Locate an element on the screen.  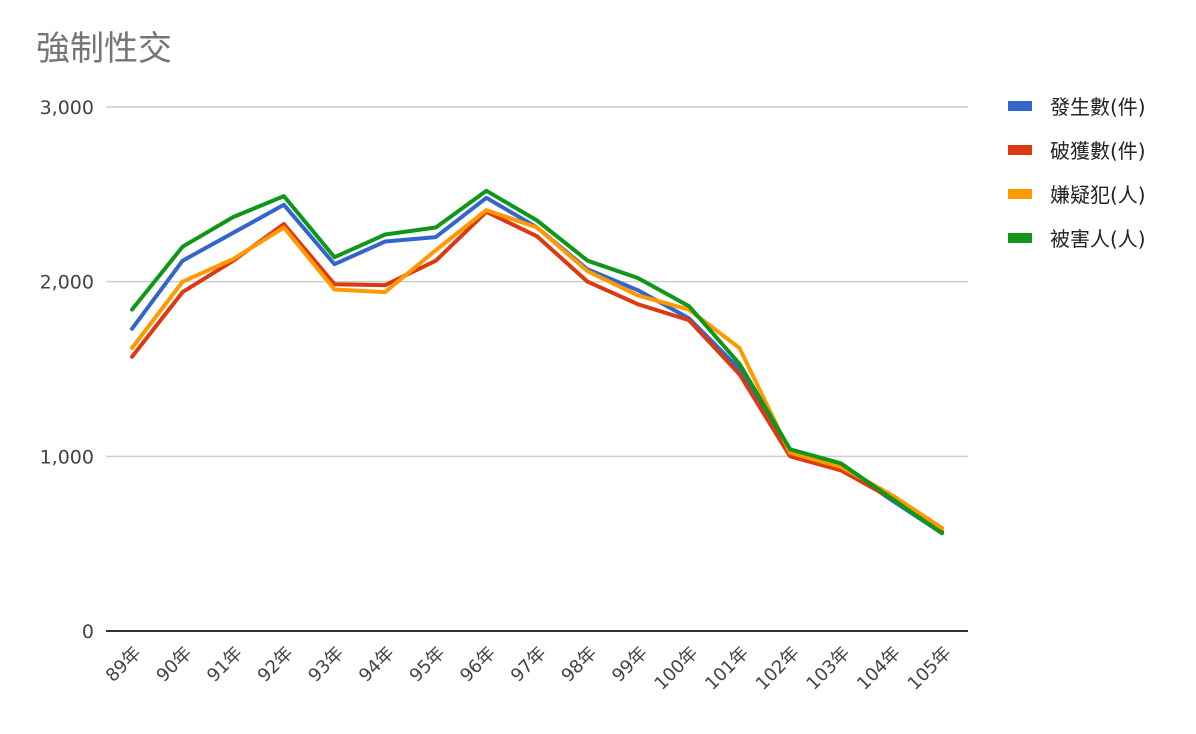
y-axis-ticks: 0 1,000 2,000 3,000 is located at coordinates (67, 370).